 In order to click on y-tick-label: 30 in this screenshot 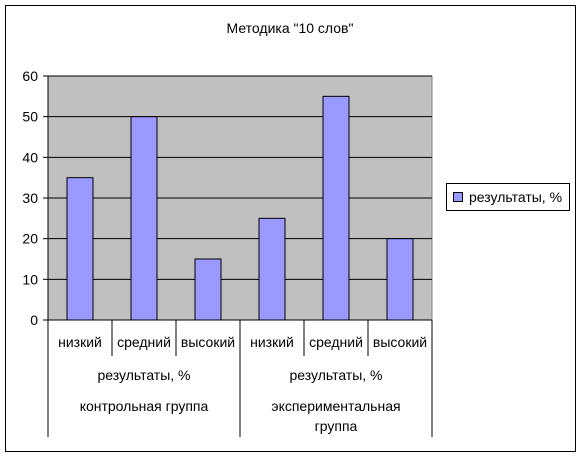, I will do `click(30, 198)`.